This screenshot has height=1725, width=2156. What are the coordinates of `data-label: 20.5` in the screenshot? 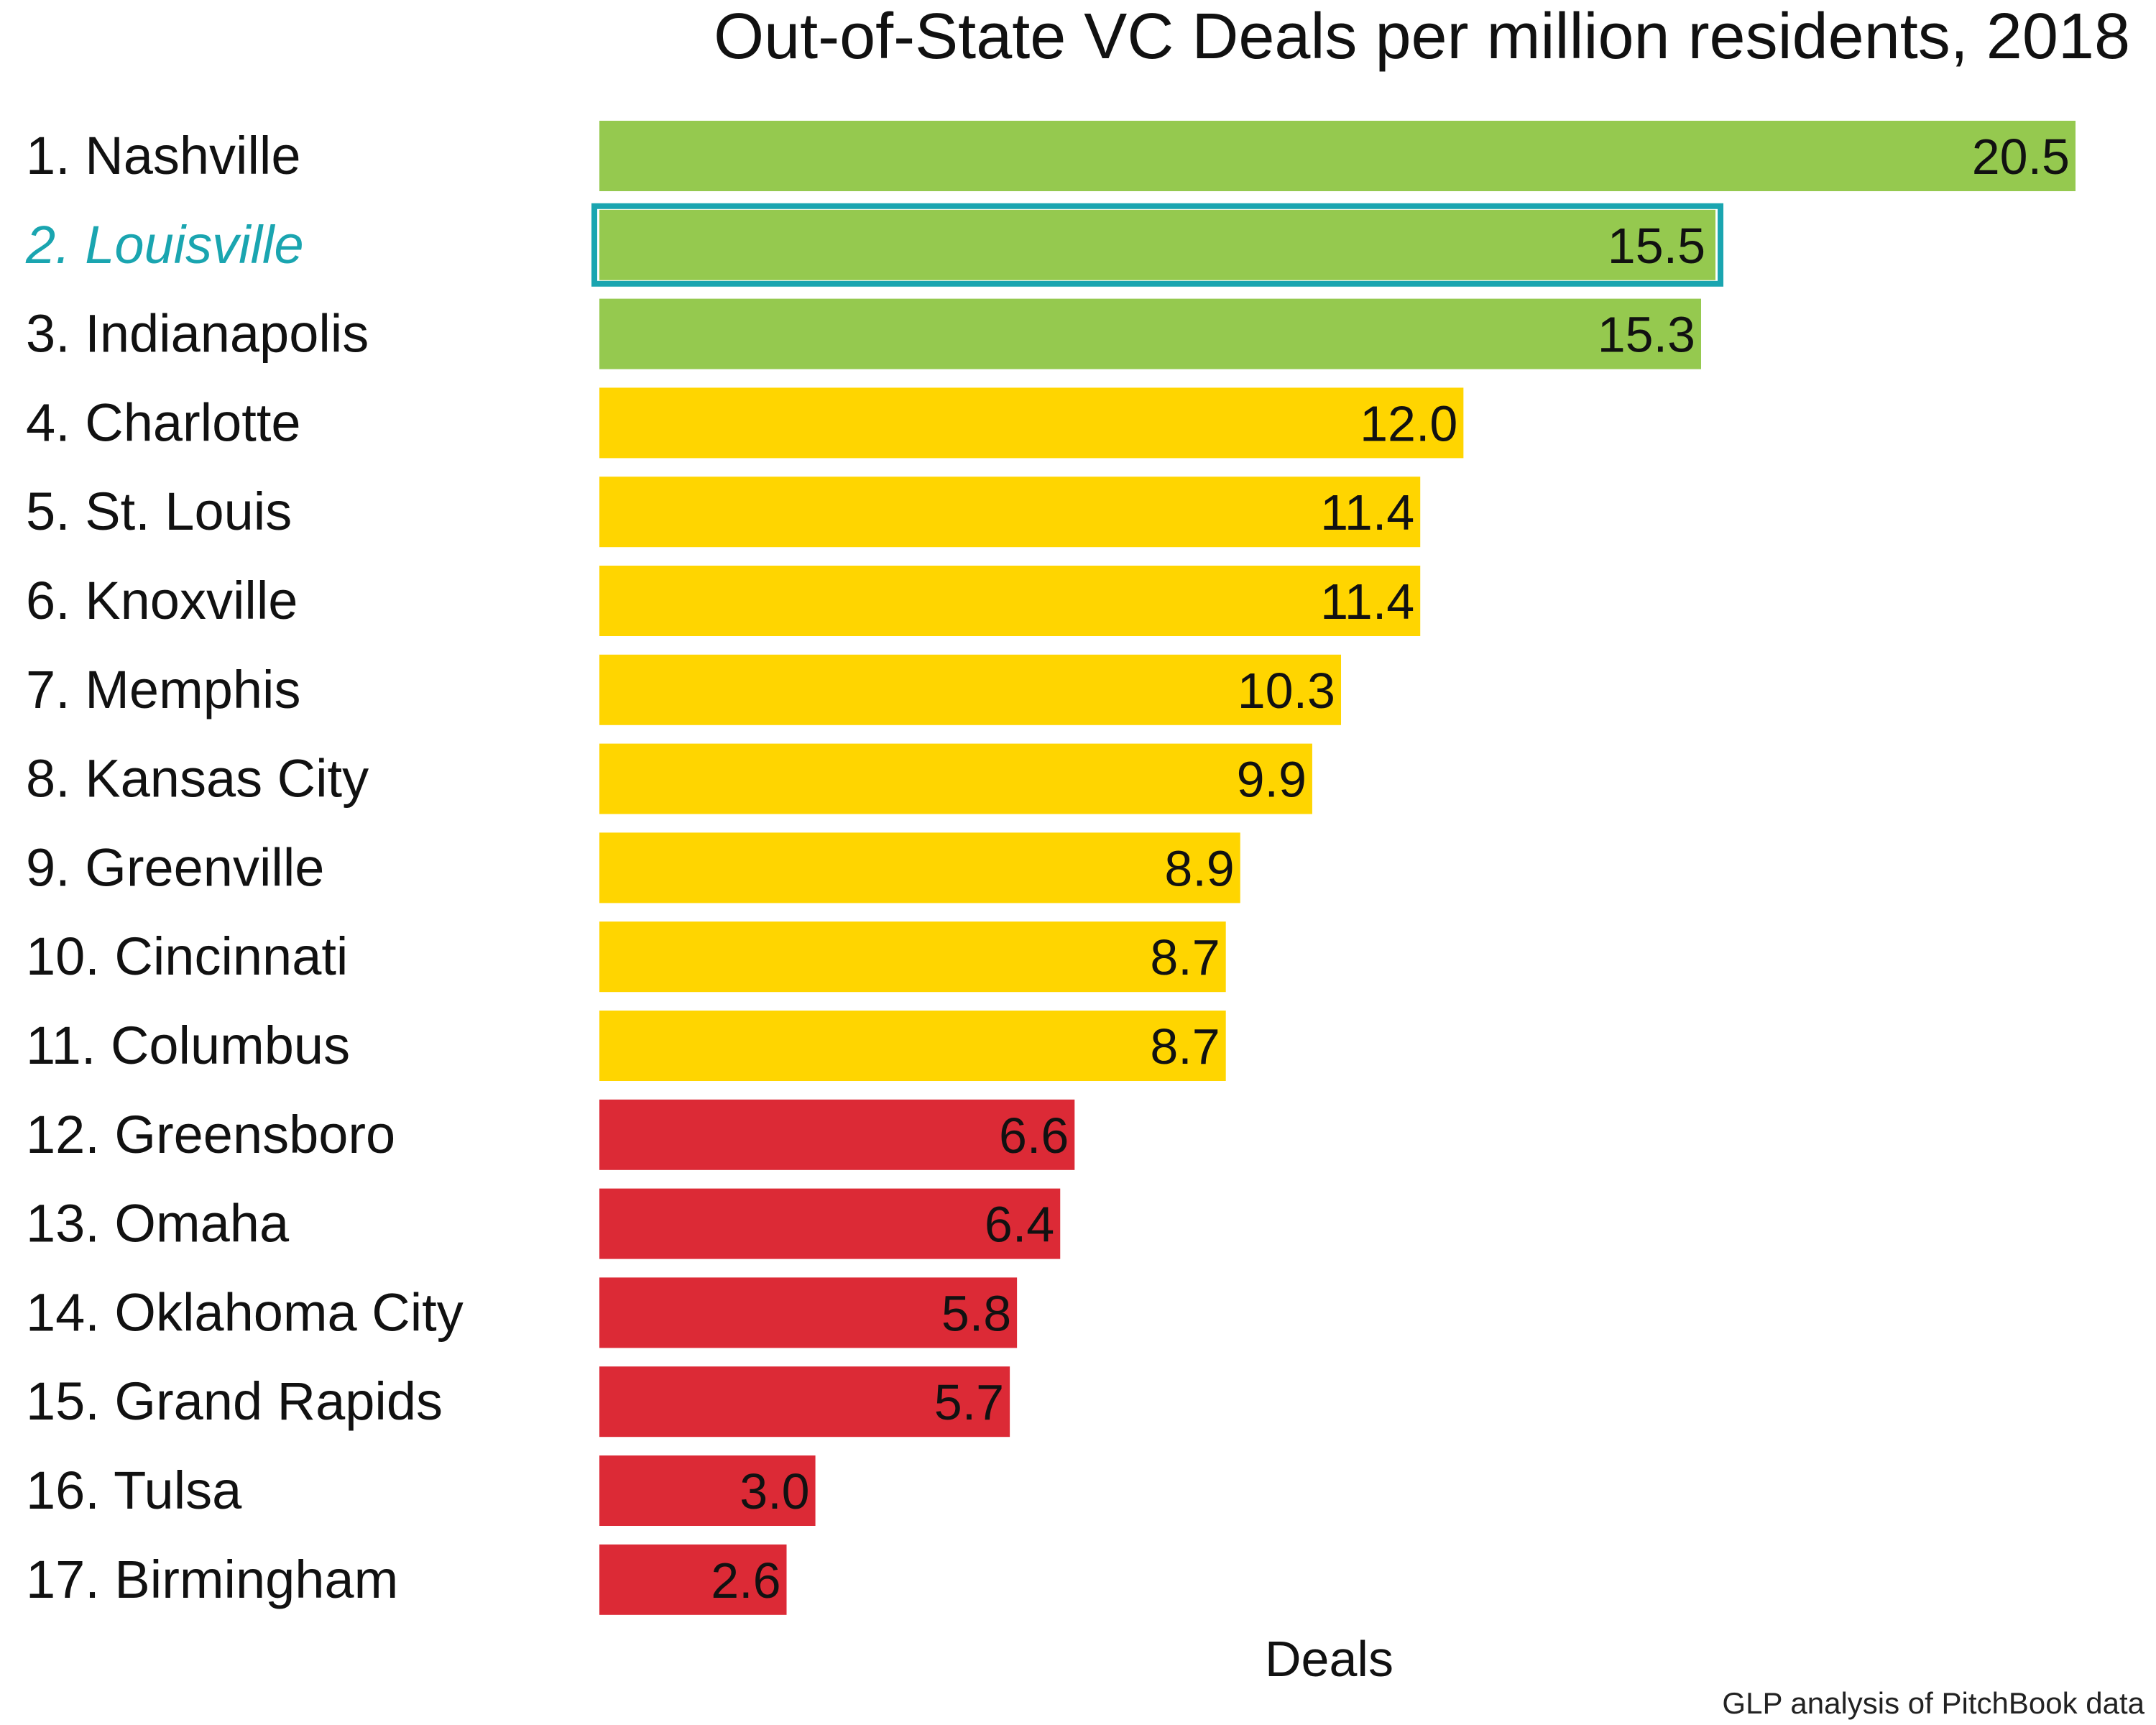 It's located at (2021, 157).